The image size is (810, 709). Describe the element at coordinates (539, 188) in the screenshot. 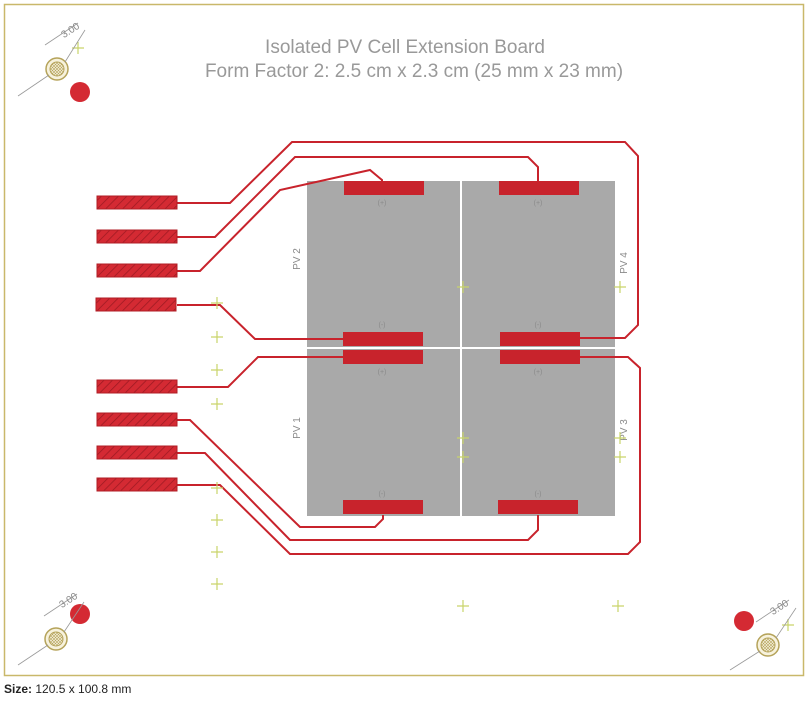

I see `pv4-plus-pad` at that location.